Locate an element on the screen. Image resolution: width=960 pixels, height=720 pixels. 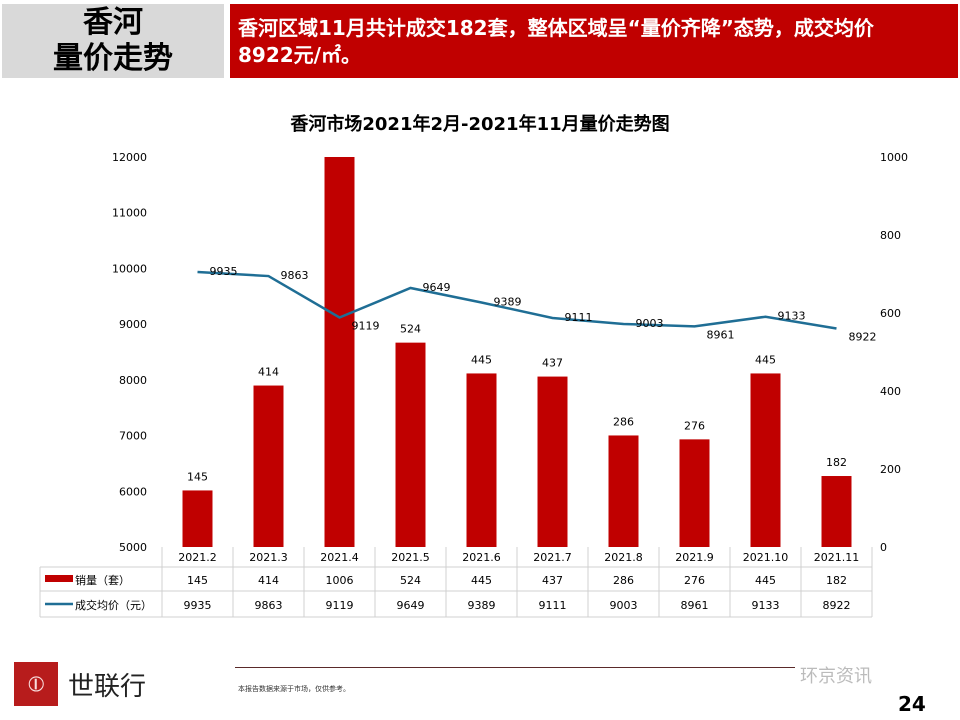
legend-bar-swatch is located at coordinates (59, 578).